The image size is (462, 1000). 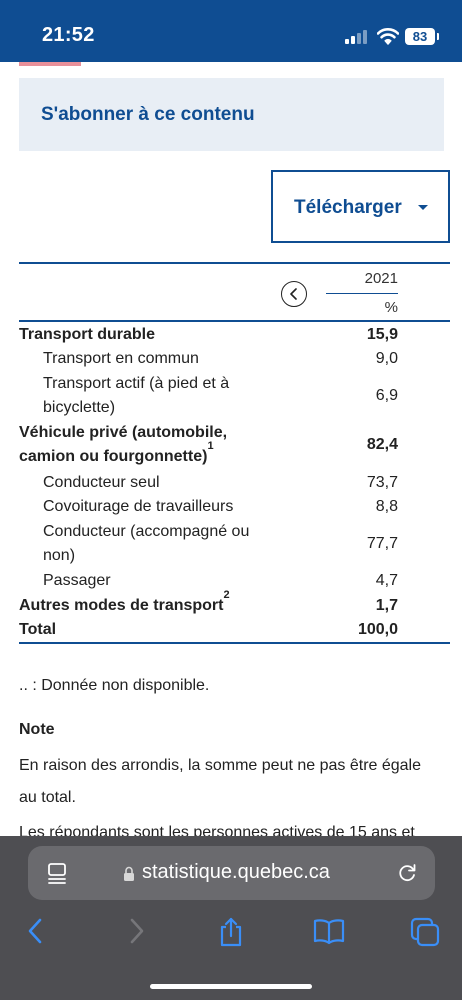 What do you see at coordinates (231, 986) in the screenshot?
I see `home-indicator` at bounding box center [231, 986].